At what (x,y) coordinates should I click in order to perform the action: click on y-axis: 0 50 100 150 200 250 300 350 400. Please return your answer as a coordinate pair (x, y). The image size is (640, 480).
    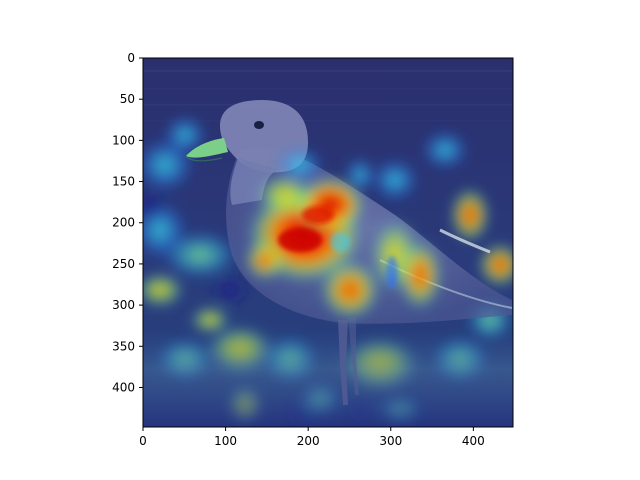
    Looking at the image, I should click on (127, 222).